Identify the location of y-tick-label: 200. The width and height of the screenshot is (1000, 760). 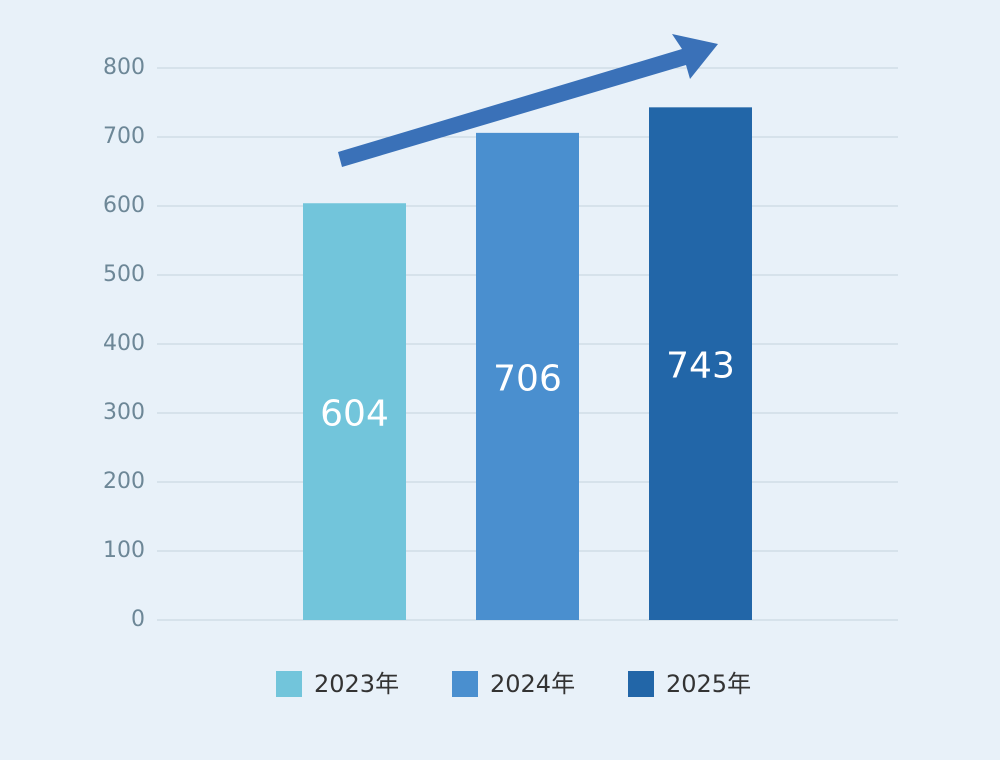
(124, 481).